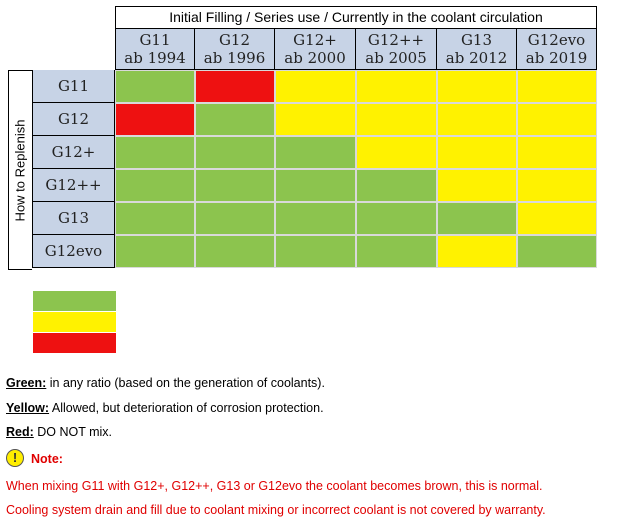 This screenshot has height=527, width=632. I want to click on column-year: ab 2012, so click(476, 58).